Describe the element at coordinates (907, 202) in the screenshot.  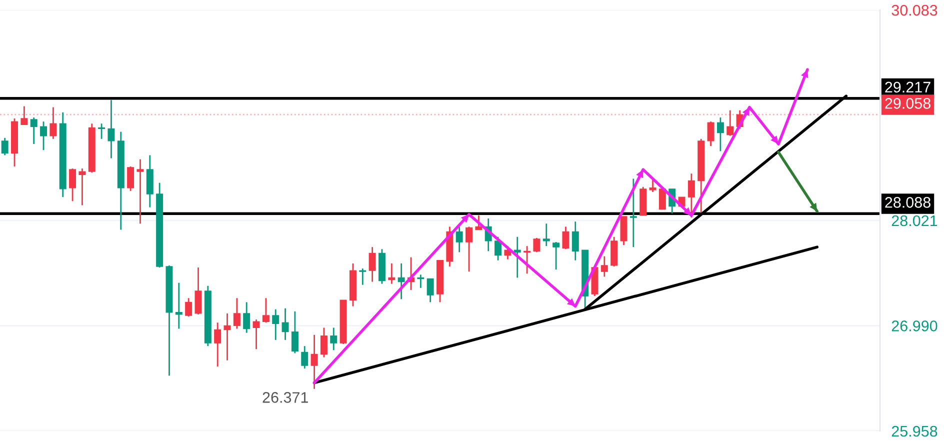
I see `ref-line-label: 28.088` at that location.